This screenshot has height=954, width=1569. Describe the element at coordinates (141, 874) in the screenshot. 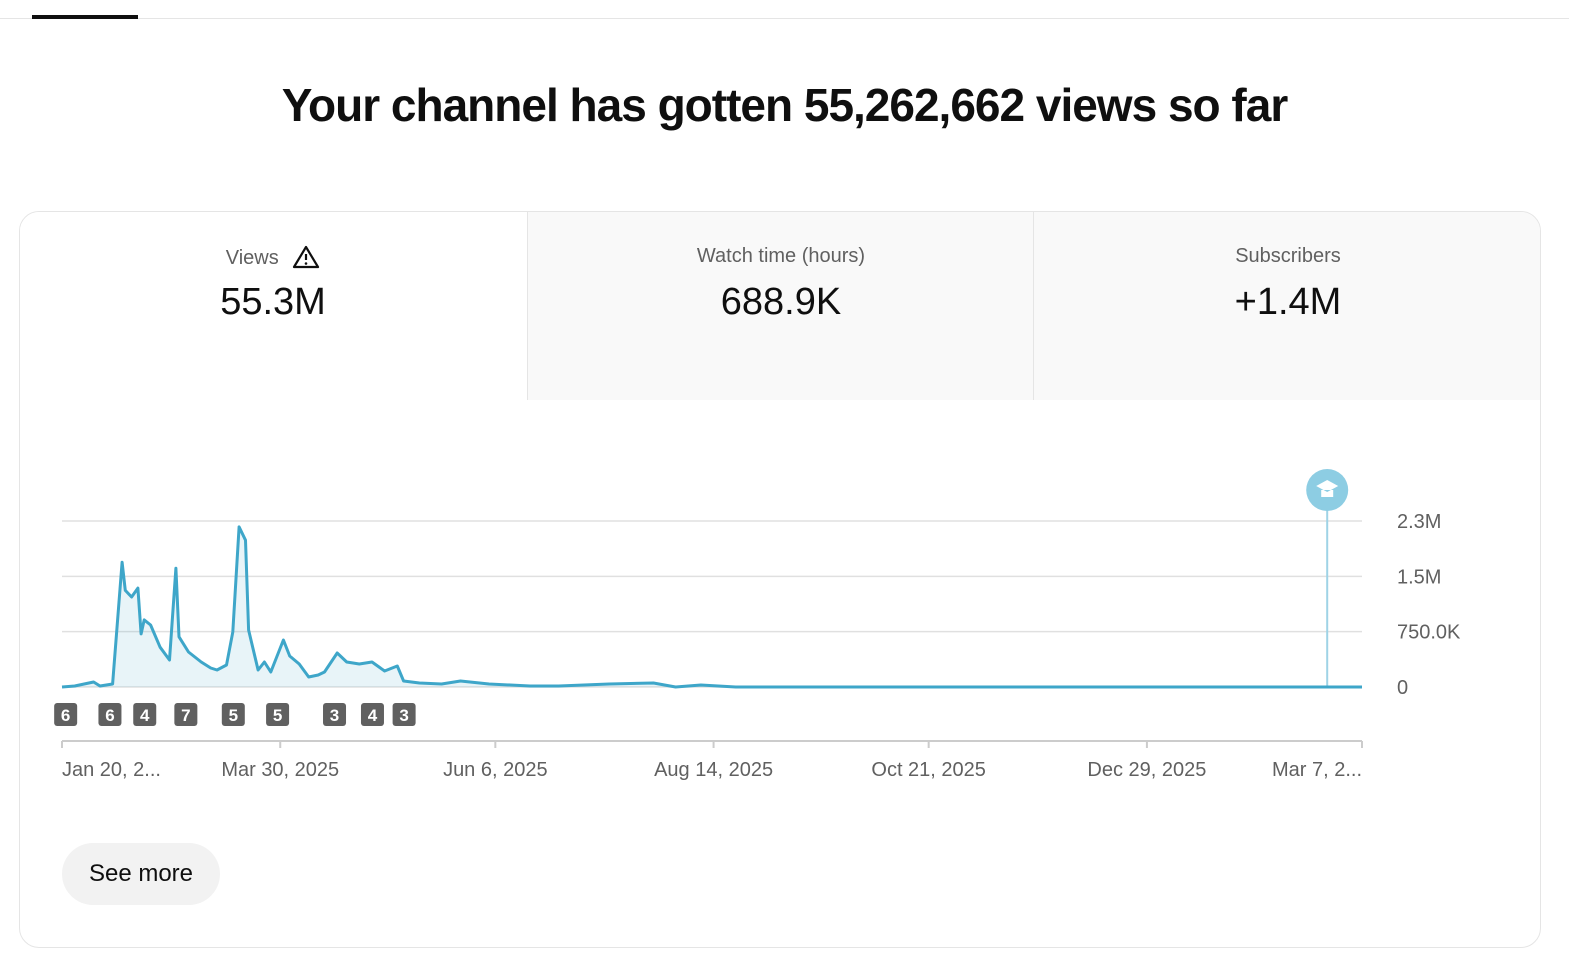

I see `see-more-button: See more` at that location.